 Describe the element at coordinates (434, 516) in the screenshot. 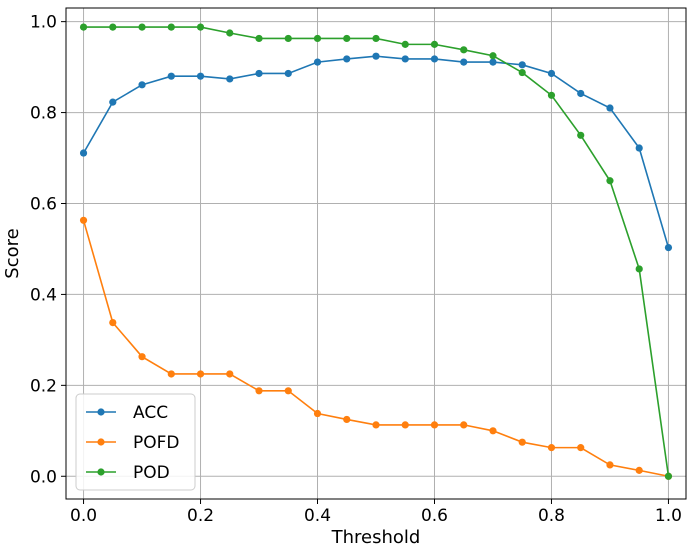

I see `x-tick-label: 0.6` at that location.